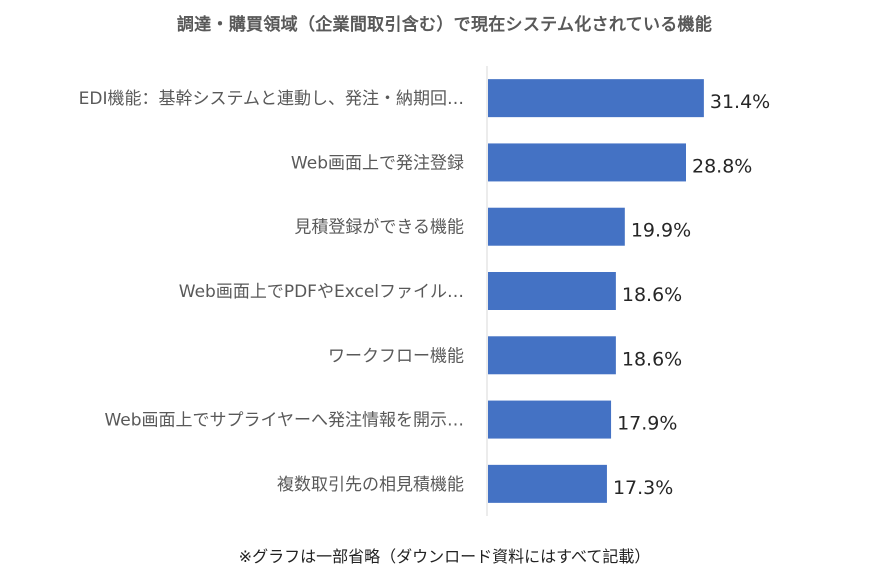  Describe the element at coordinates (444, 556) in the screenshot. I see `footnote: ※グラフは一部省略（ダウンロード資料にはすべて記載）` at that location.